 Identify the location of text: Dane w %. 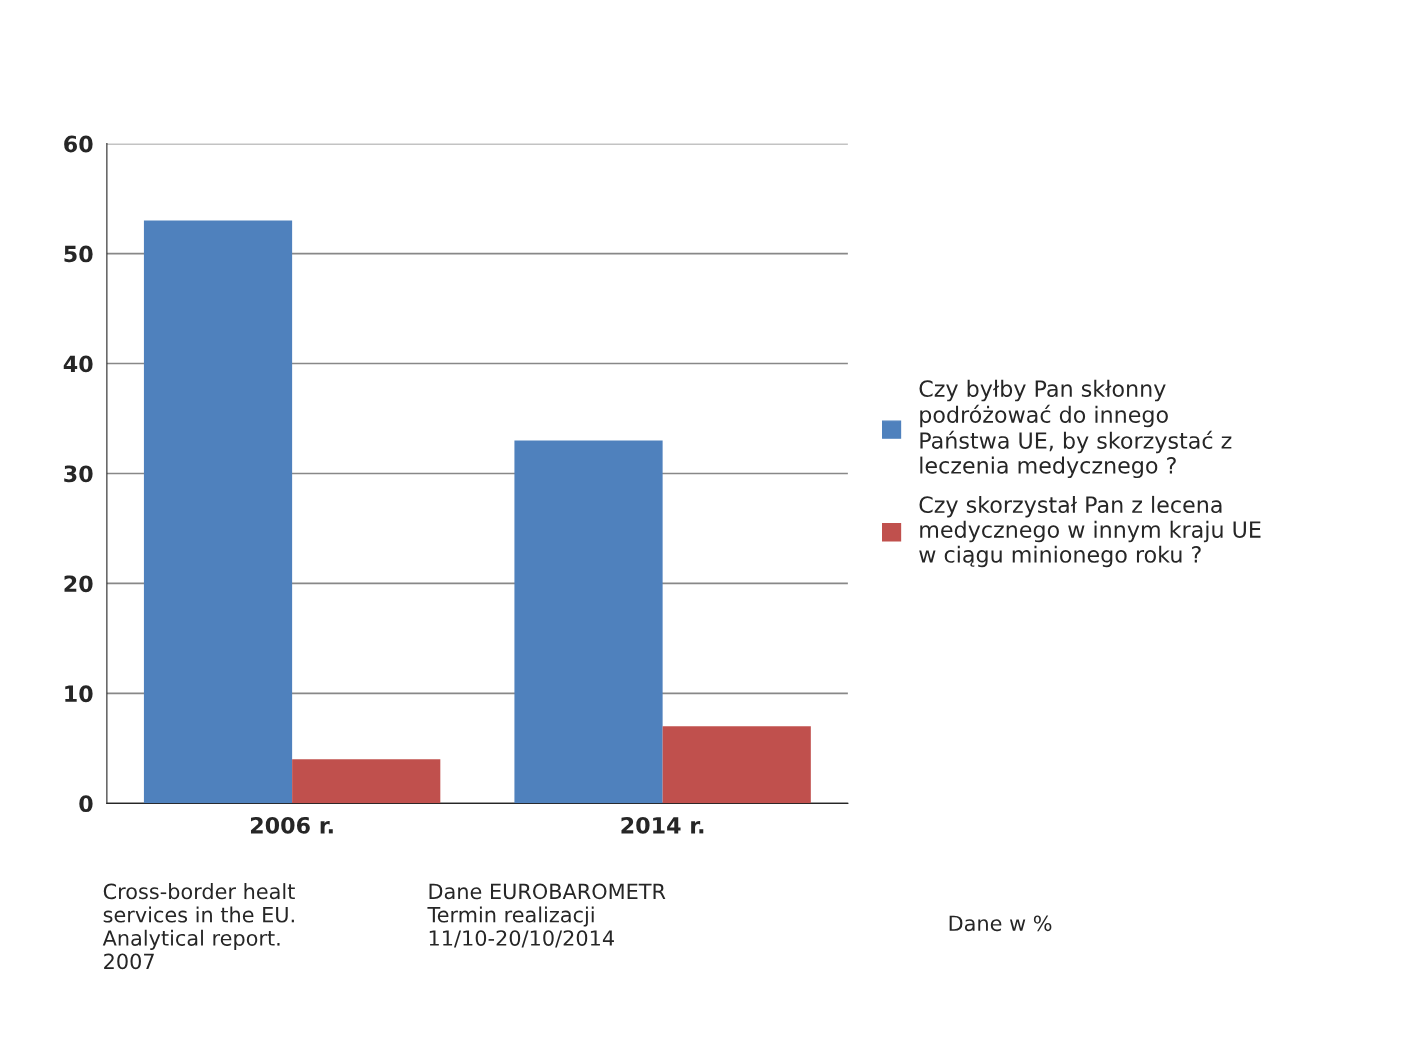
(1000, 923).